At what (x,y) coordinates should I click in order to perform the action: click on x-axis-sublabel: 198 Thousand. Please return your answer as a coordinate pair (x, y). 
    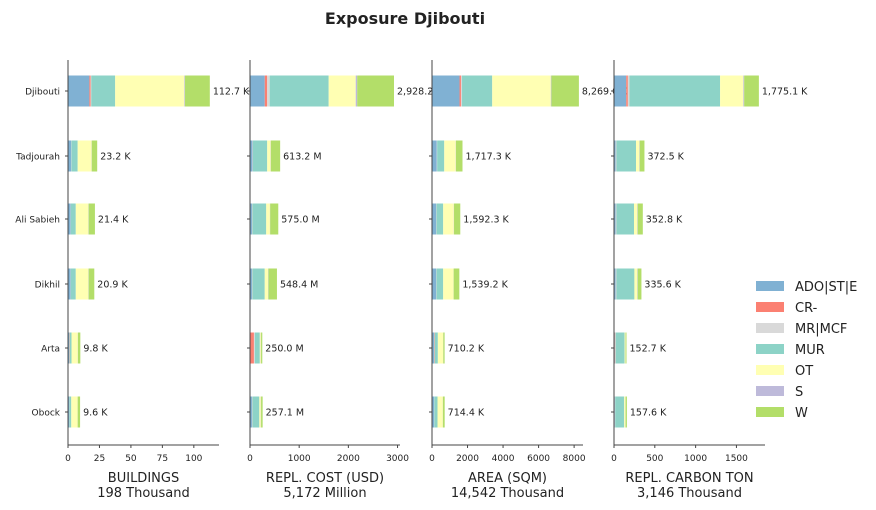
    Looking at the image, I should click on (143, 493).